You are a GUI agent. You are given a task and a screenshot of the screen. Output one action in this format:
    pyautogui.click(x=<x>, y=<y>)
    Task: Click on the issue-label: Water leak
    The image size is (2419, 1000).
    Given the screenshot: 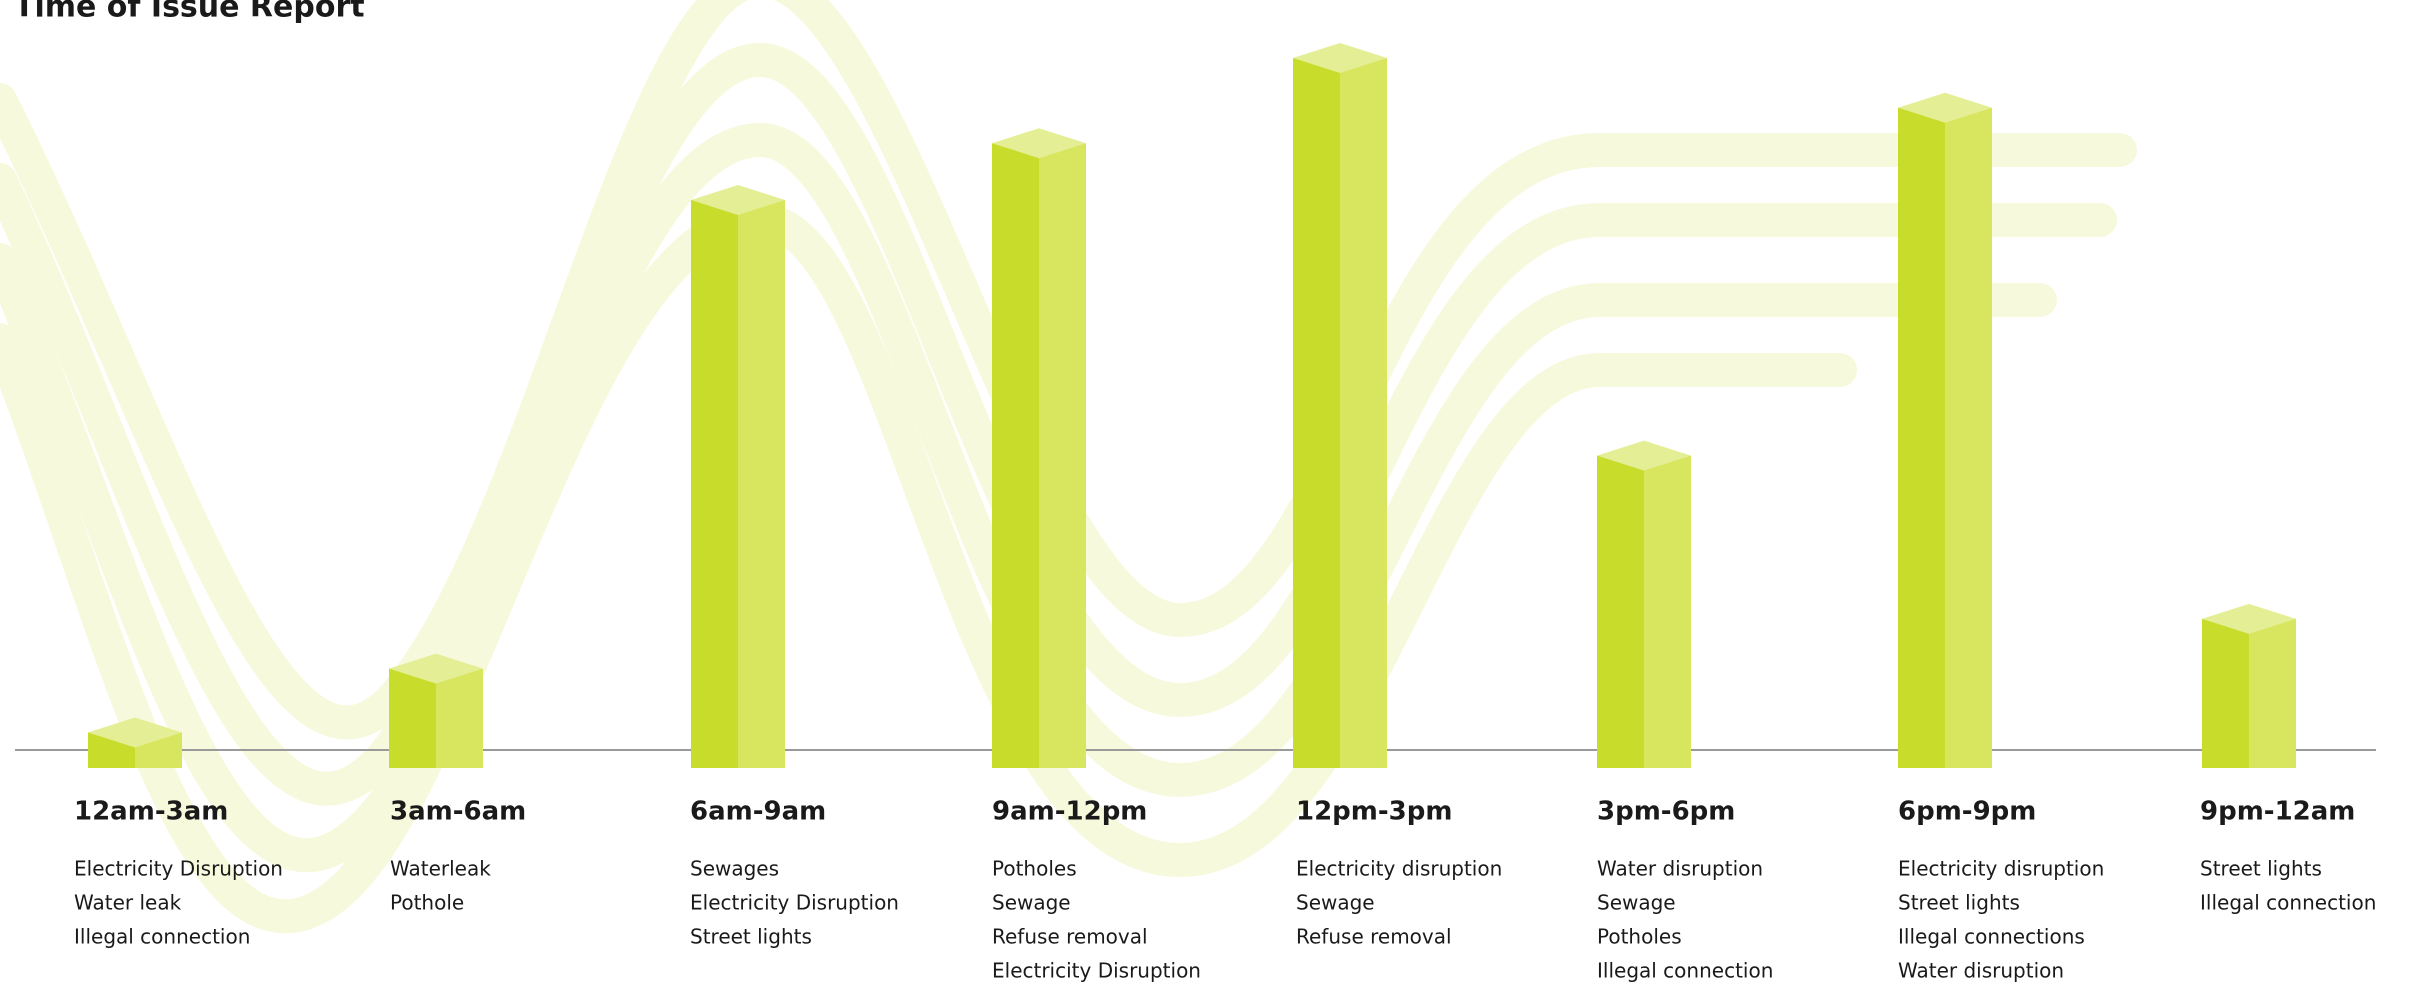 What is the action you would take?
    pyautogui.click(x=128, y=903)
    